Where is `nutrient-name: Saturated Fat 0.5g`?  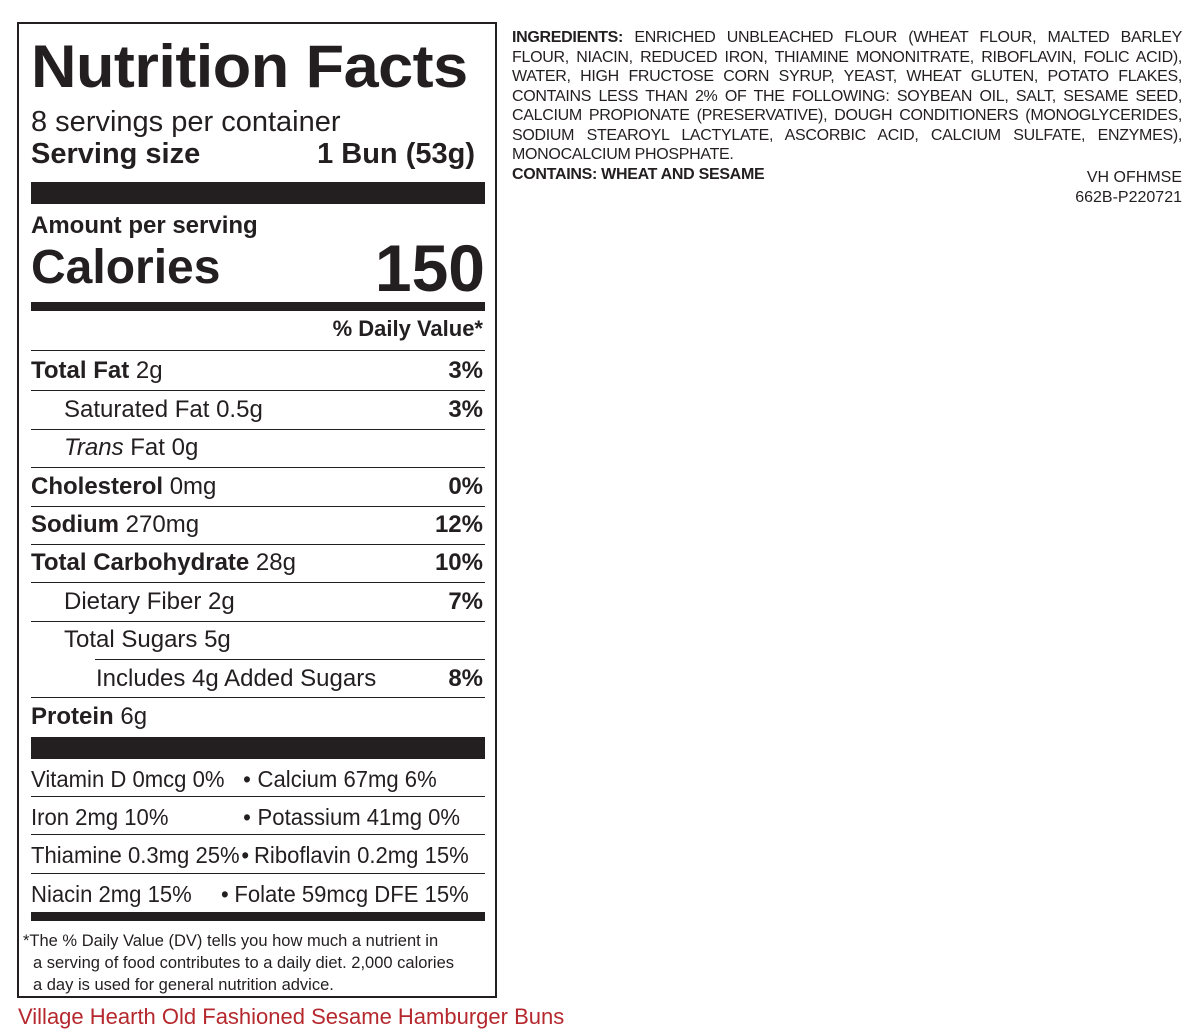 nutrient-name: Saturated Fat 0.5g is located at coordinates (163, 409).